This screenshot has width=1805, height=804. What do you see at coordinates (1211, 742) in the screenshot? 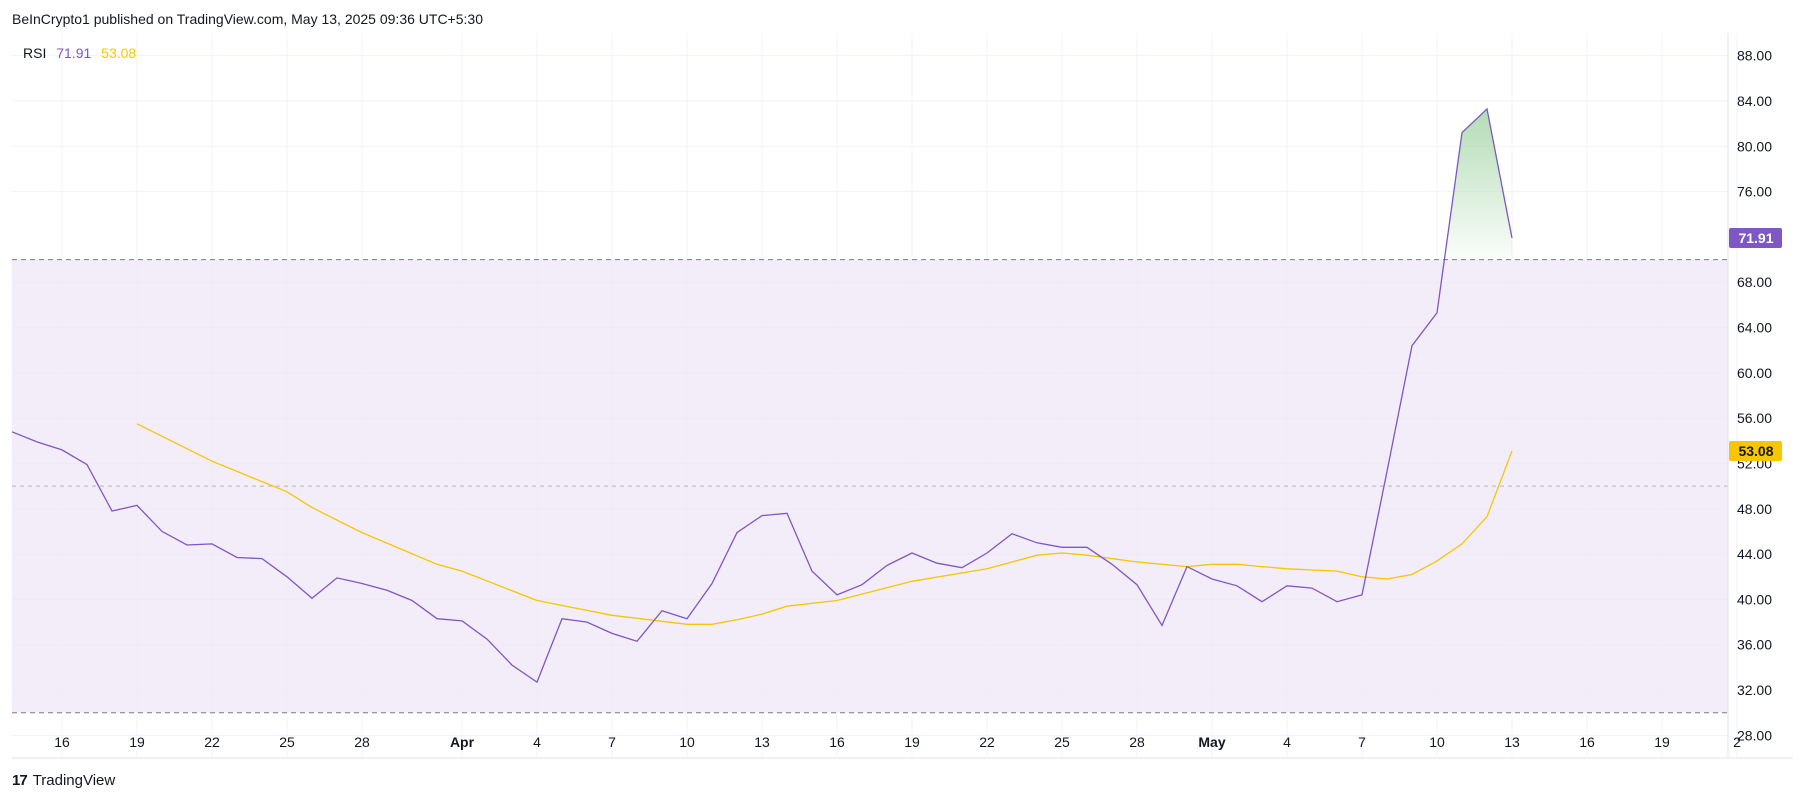
I see `x-tick-label: May` at bounding box center [1211, 742].